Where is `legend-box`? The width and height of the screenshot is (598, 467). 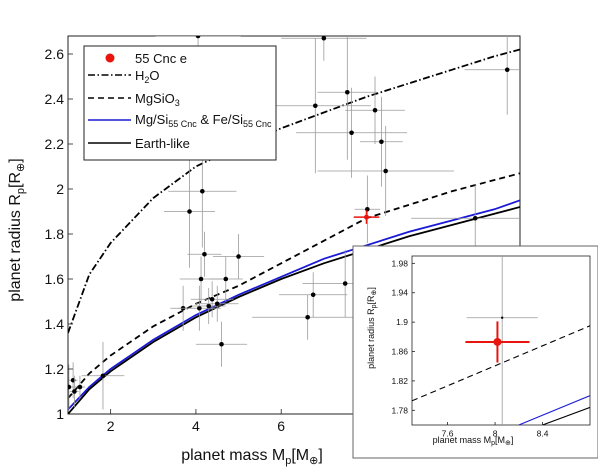 legend-box is located at coordinates (180, 103).